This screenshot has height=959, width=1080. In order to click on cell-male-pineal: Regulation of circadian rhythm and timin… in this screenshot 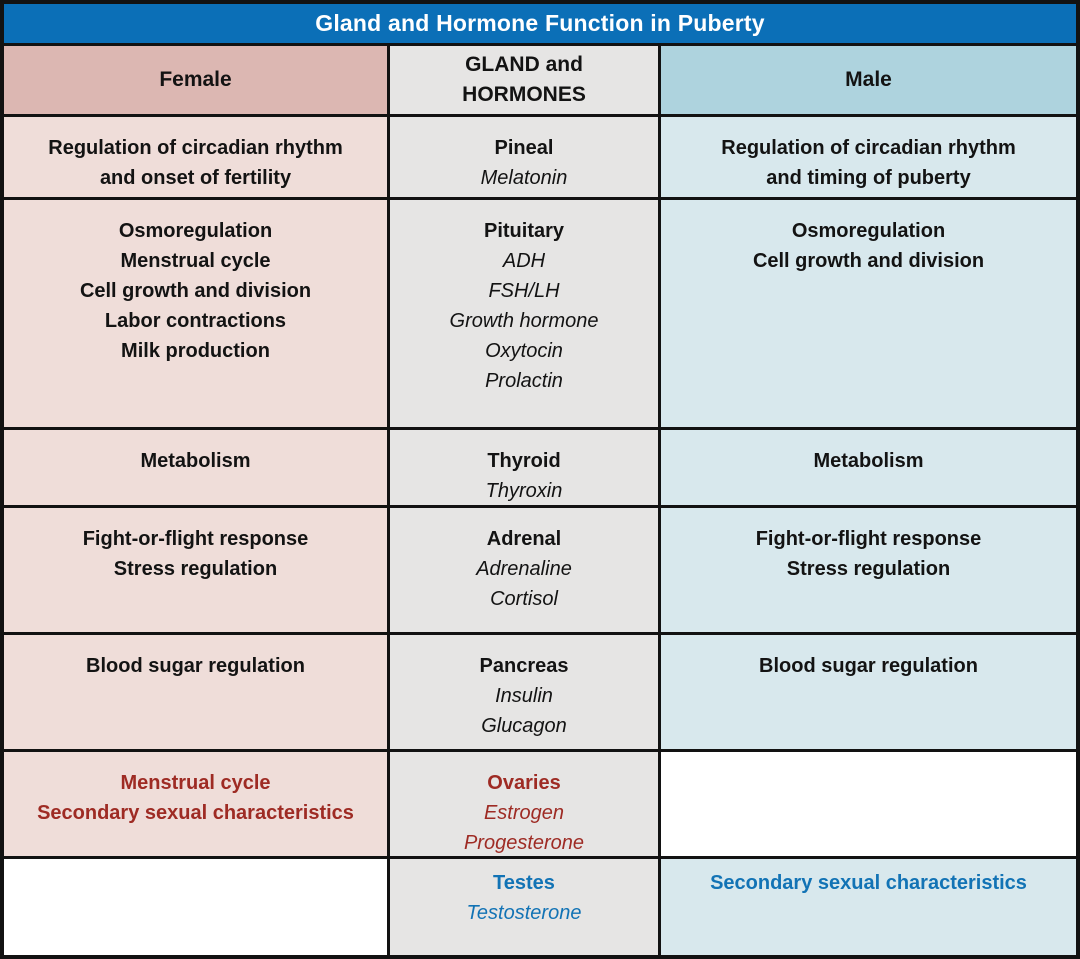, I will do `click(868, 157)`.